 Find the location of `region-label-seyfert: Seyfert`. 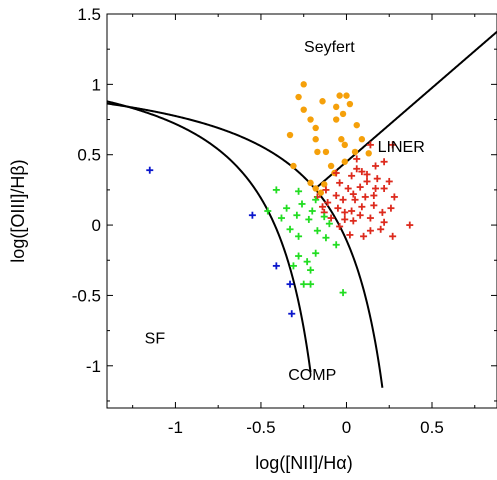

region-label-seyfert: Seyfert is located at coordinates (329, 47).